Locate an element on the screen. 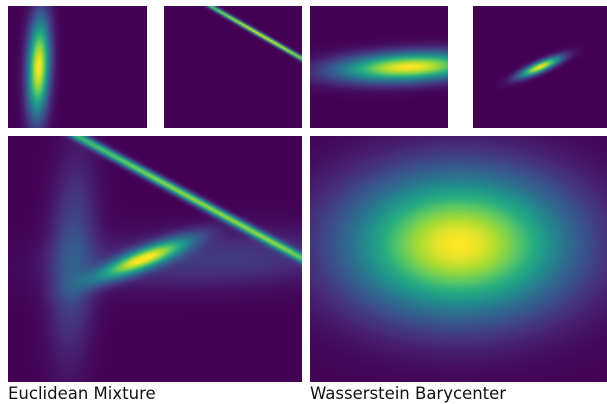 Image resolution: width=607 pixels, height=404 pixels. caption-euclidean-mixture: Euclidean Mixture is located at coordinates (82, 393).